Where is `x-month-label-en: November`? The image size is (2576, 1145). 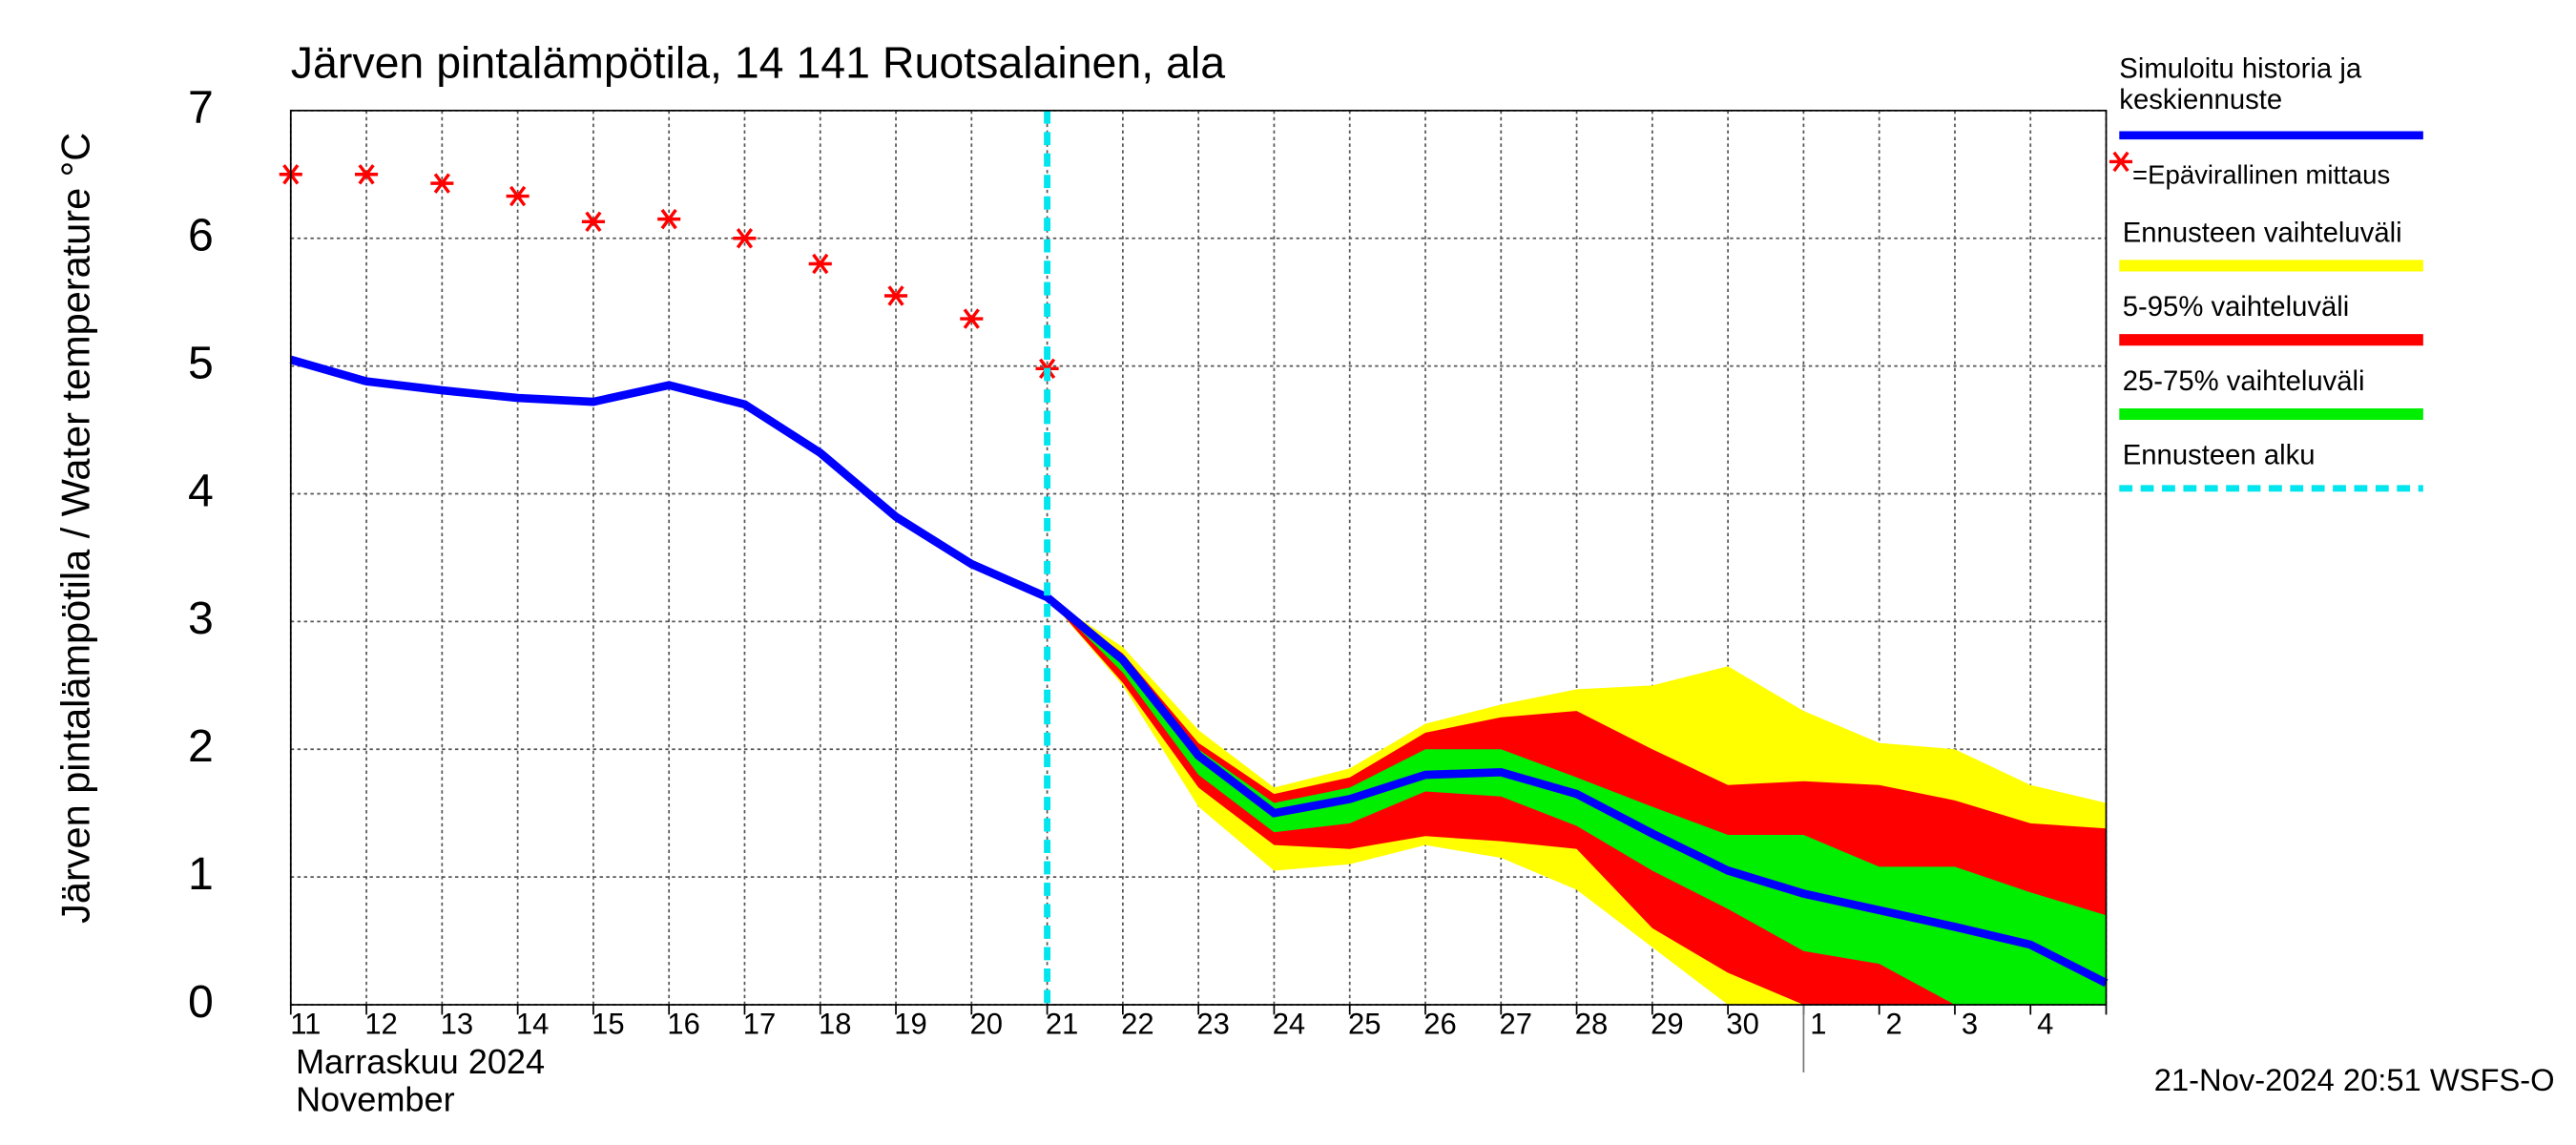 x-month-label-en: November is located at coordinates (375, 1099).